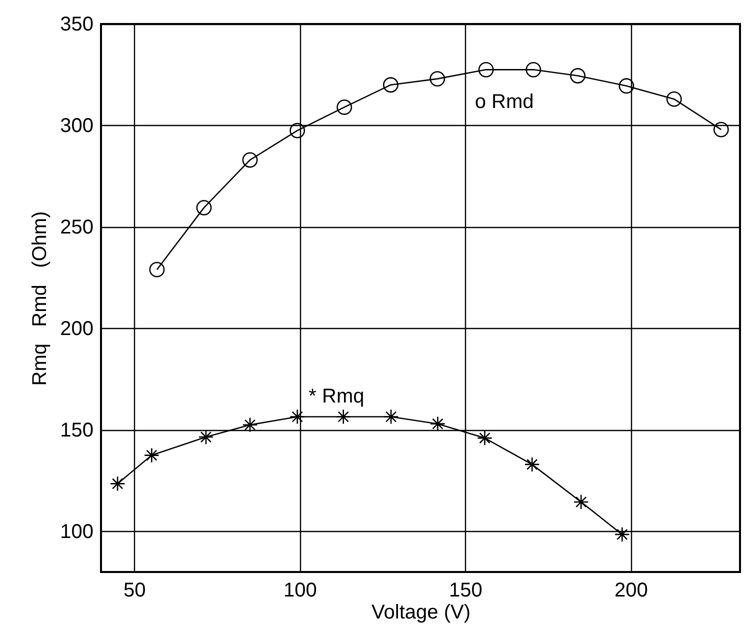 The width and height of the screenshot is (756, 644). What do you see at coordinates (631, 591) in the screenshot?
I see `x-tick-label: 200` at bounding box center [631, 591].